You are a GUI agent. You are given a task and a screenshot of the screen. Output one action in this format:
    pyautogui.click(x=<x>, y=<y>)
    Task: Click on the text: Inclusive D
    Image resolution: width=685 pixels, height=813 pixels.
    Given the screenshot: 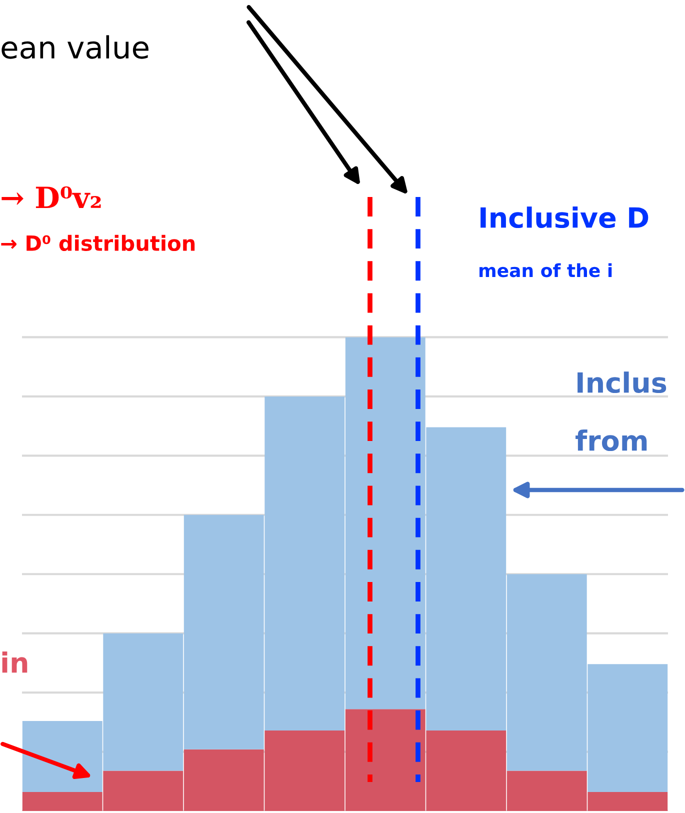 What is the action you would take?
    pyautogui.click(x=564, y=217)
    